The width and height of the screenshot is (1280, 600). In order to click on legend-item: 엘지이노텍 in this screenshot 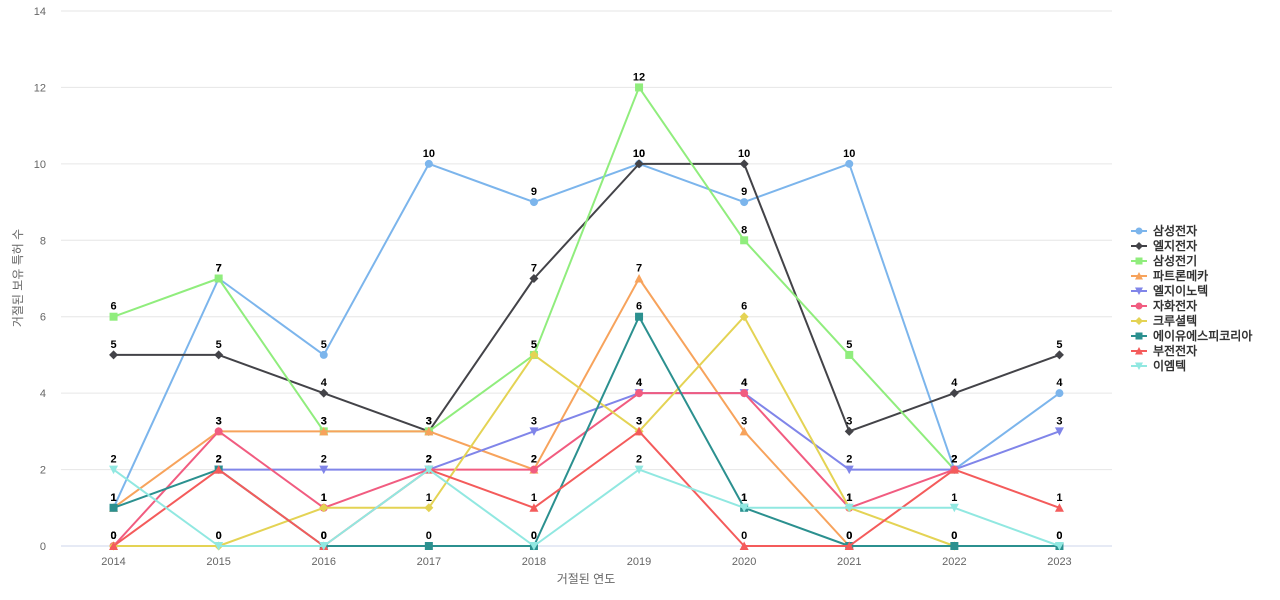, I will do `click(1169, 290)`.